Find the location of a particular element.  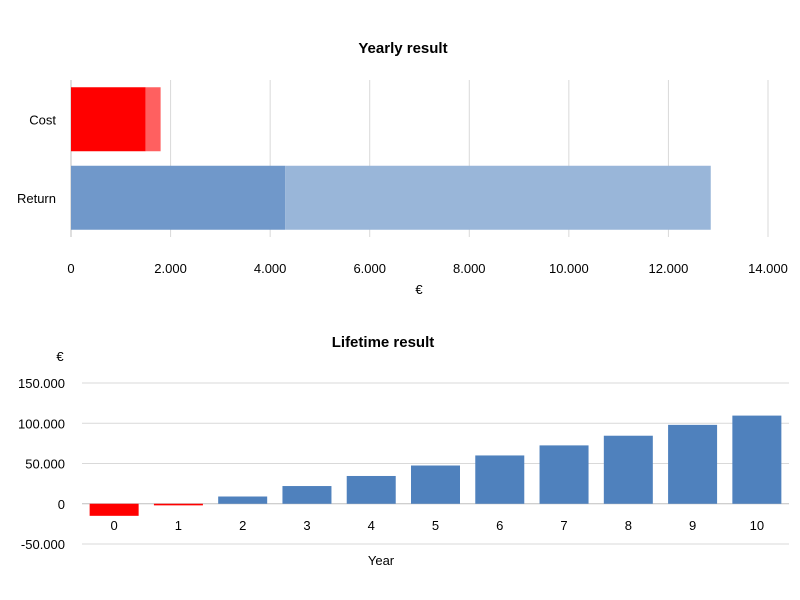

x-tick-label-yearly: 0 is located at coordinates (70, 268).